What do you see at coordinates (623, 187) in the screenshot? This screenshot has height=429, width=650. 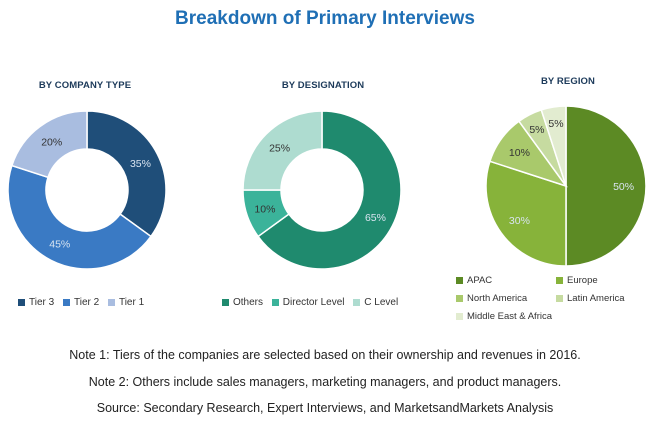 I see `data-label: 50%` at bounding box center [623, 187].